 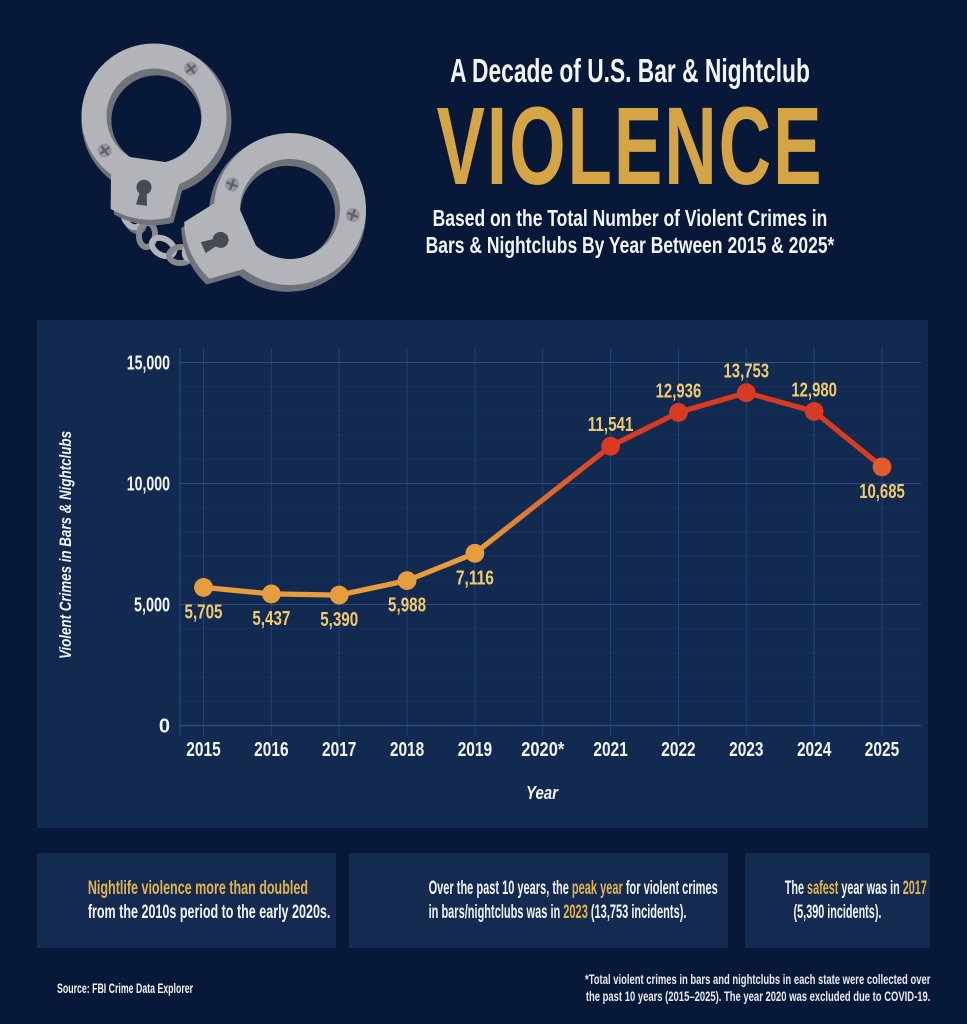 What do you see at coordinates (203, 750) in the screenshot?
I see `x-tick-label: 2015` at bounding box center [203, 750].